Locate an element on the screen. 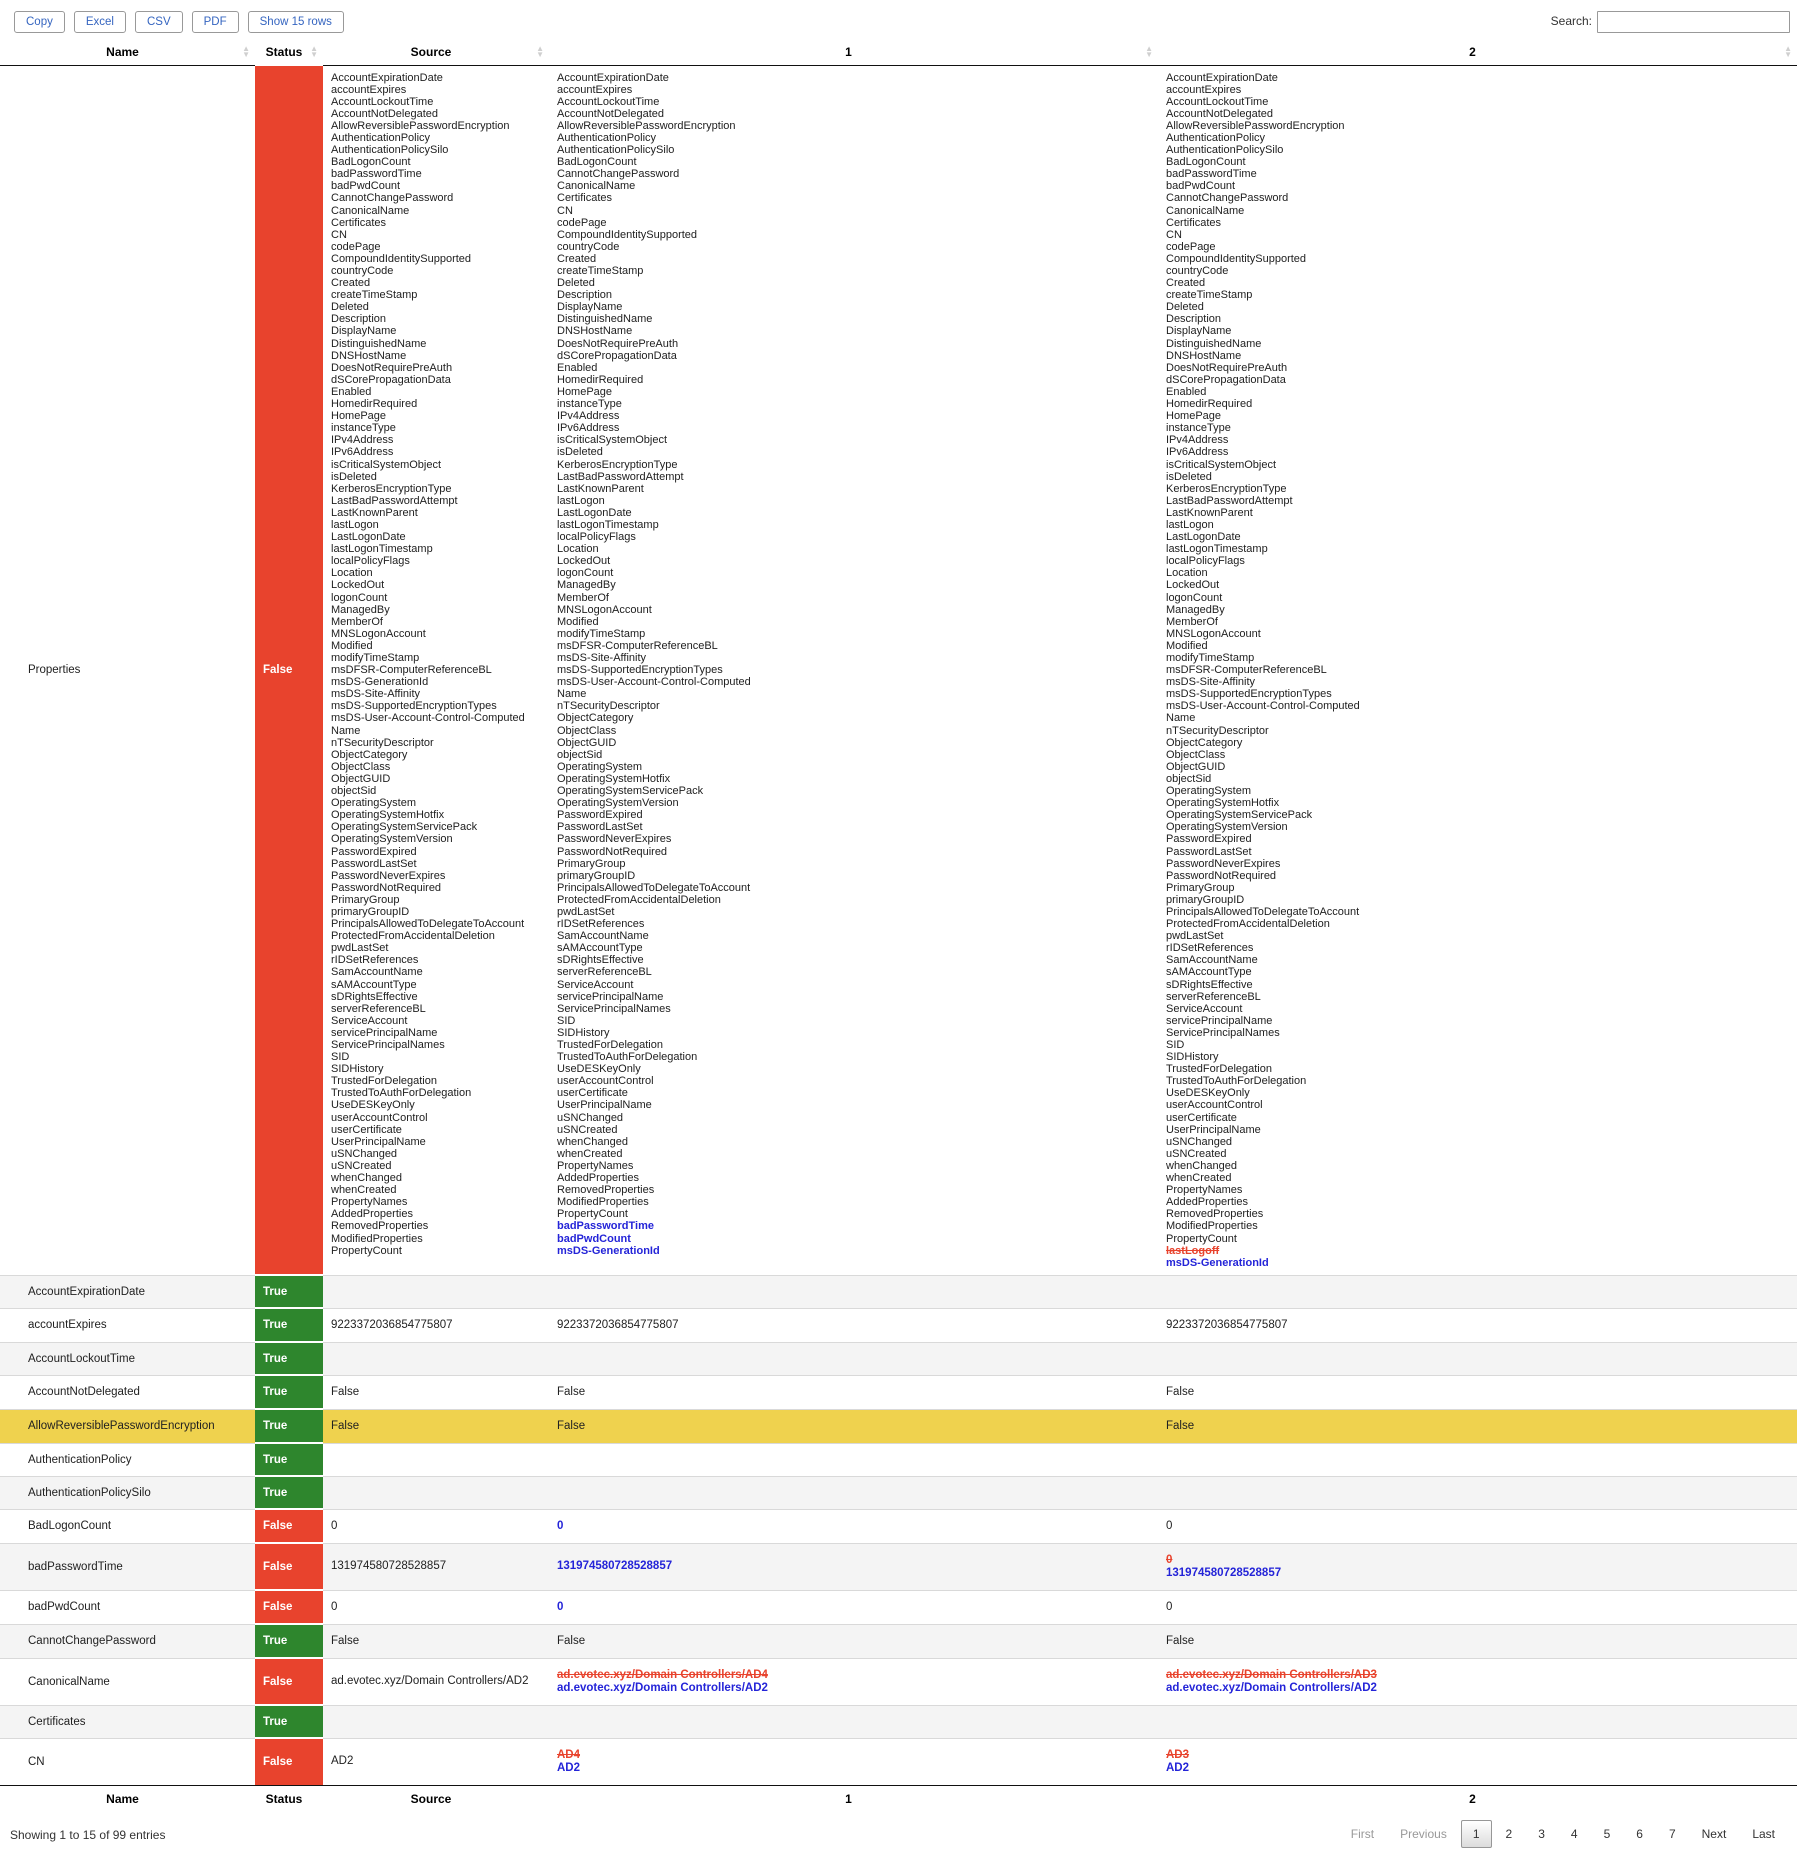 The height and width of the screenshot is (1864, 1797). property-name: Modified is located at coordinates (578, 621).